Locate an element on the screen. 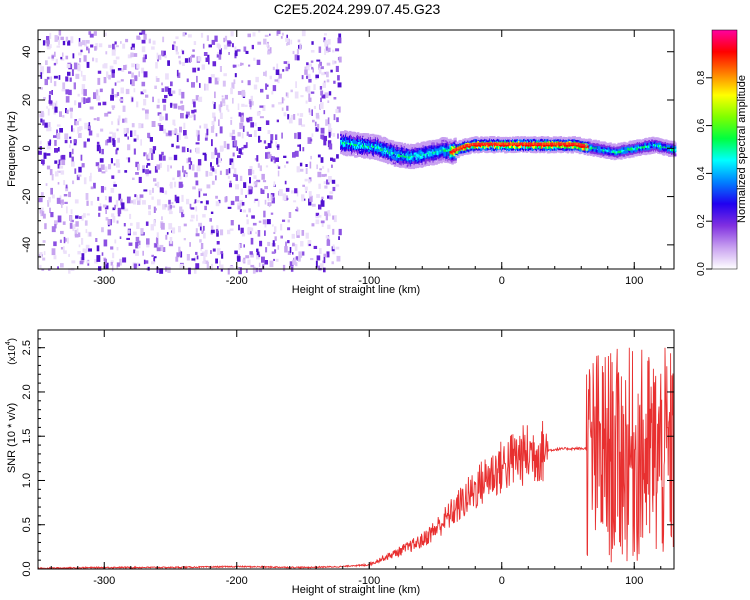 This screenshot has width=750, height=600. y-tick-label: 0.0 is located at coordinates (27, 568).